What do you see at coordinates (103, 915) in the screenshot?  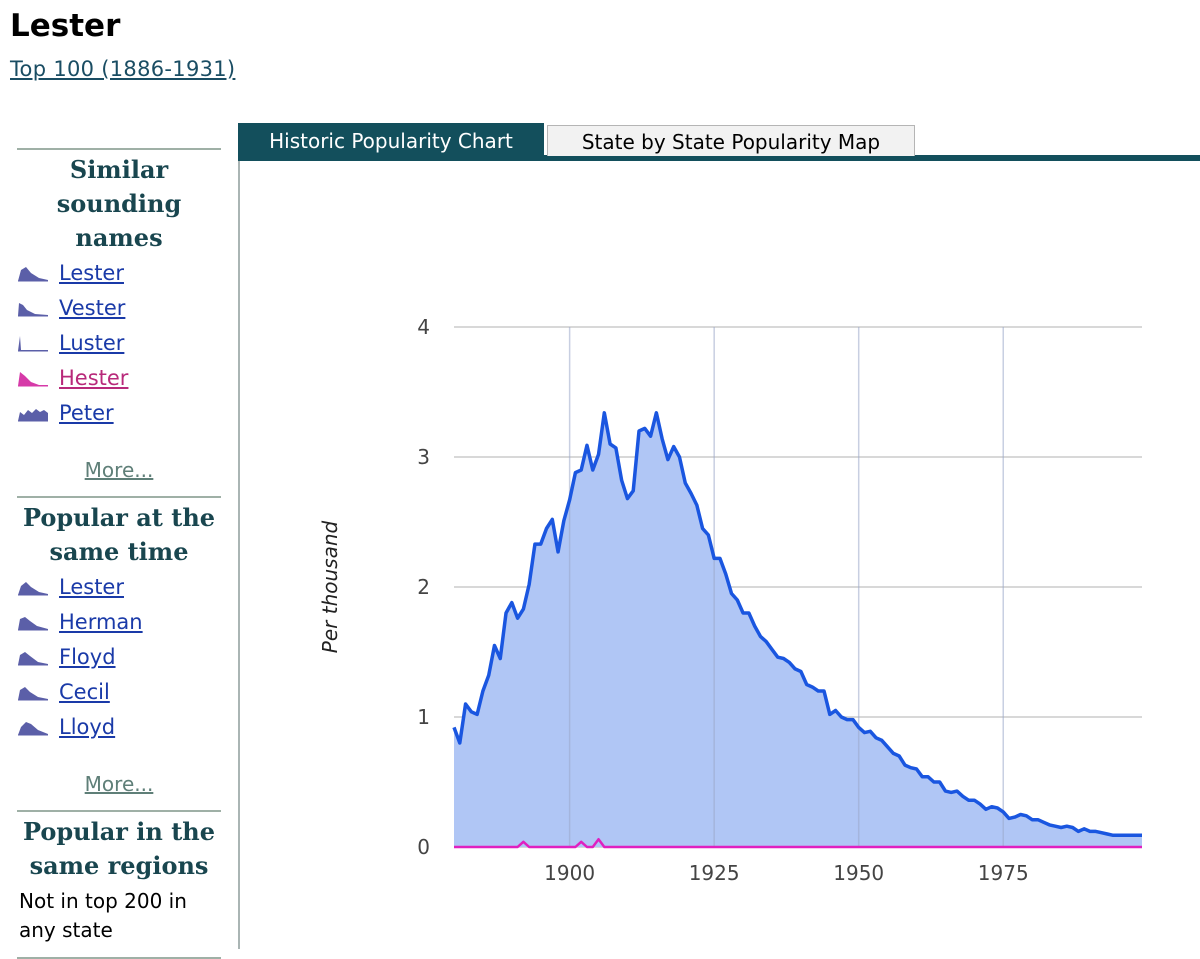 I see `same-regions-text: Not in top 200 in any state` at bounding box center [103, 915].